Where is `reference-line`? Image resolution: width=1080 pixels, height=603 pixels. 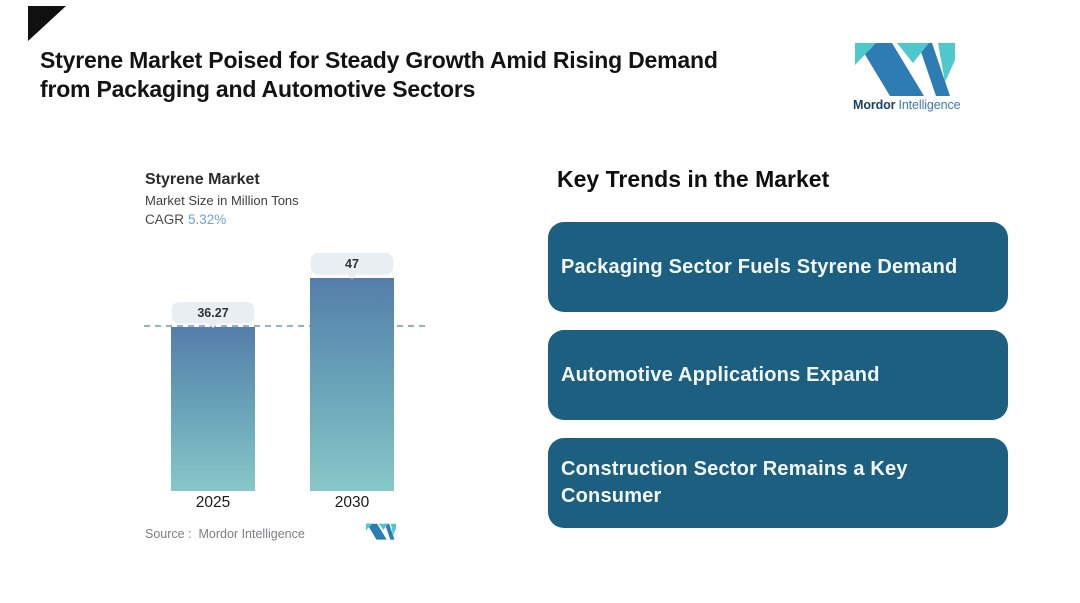
reference-line is located at coordinates (285, 326).